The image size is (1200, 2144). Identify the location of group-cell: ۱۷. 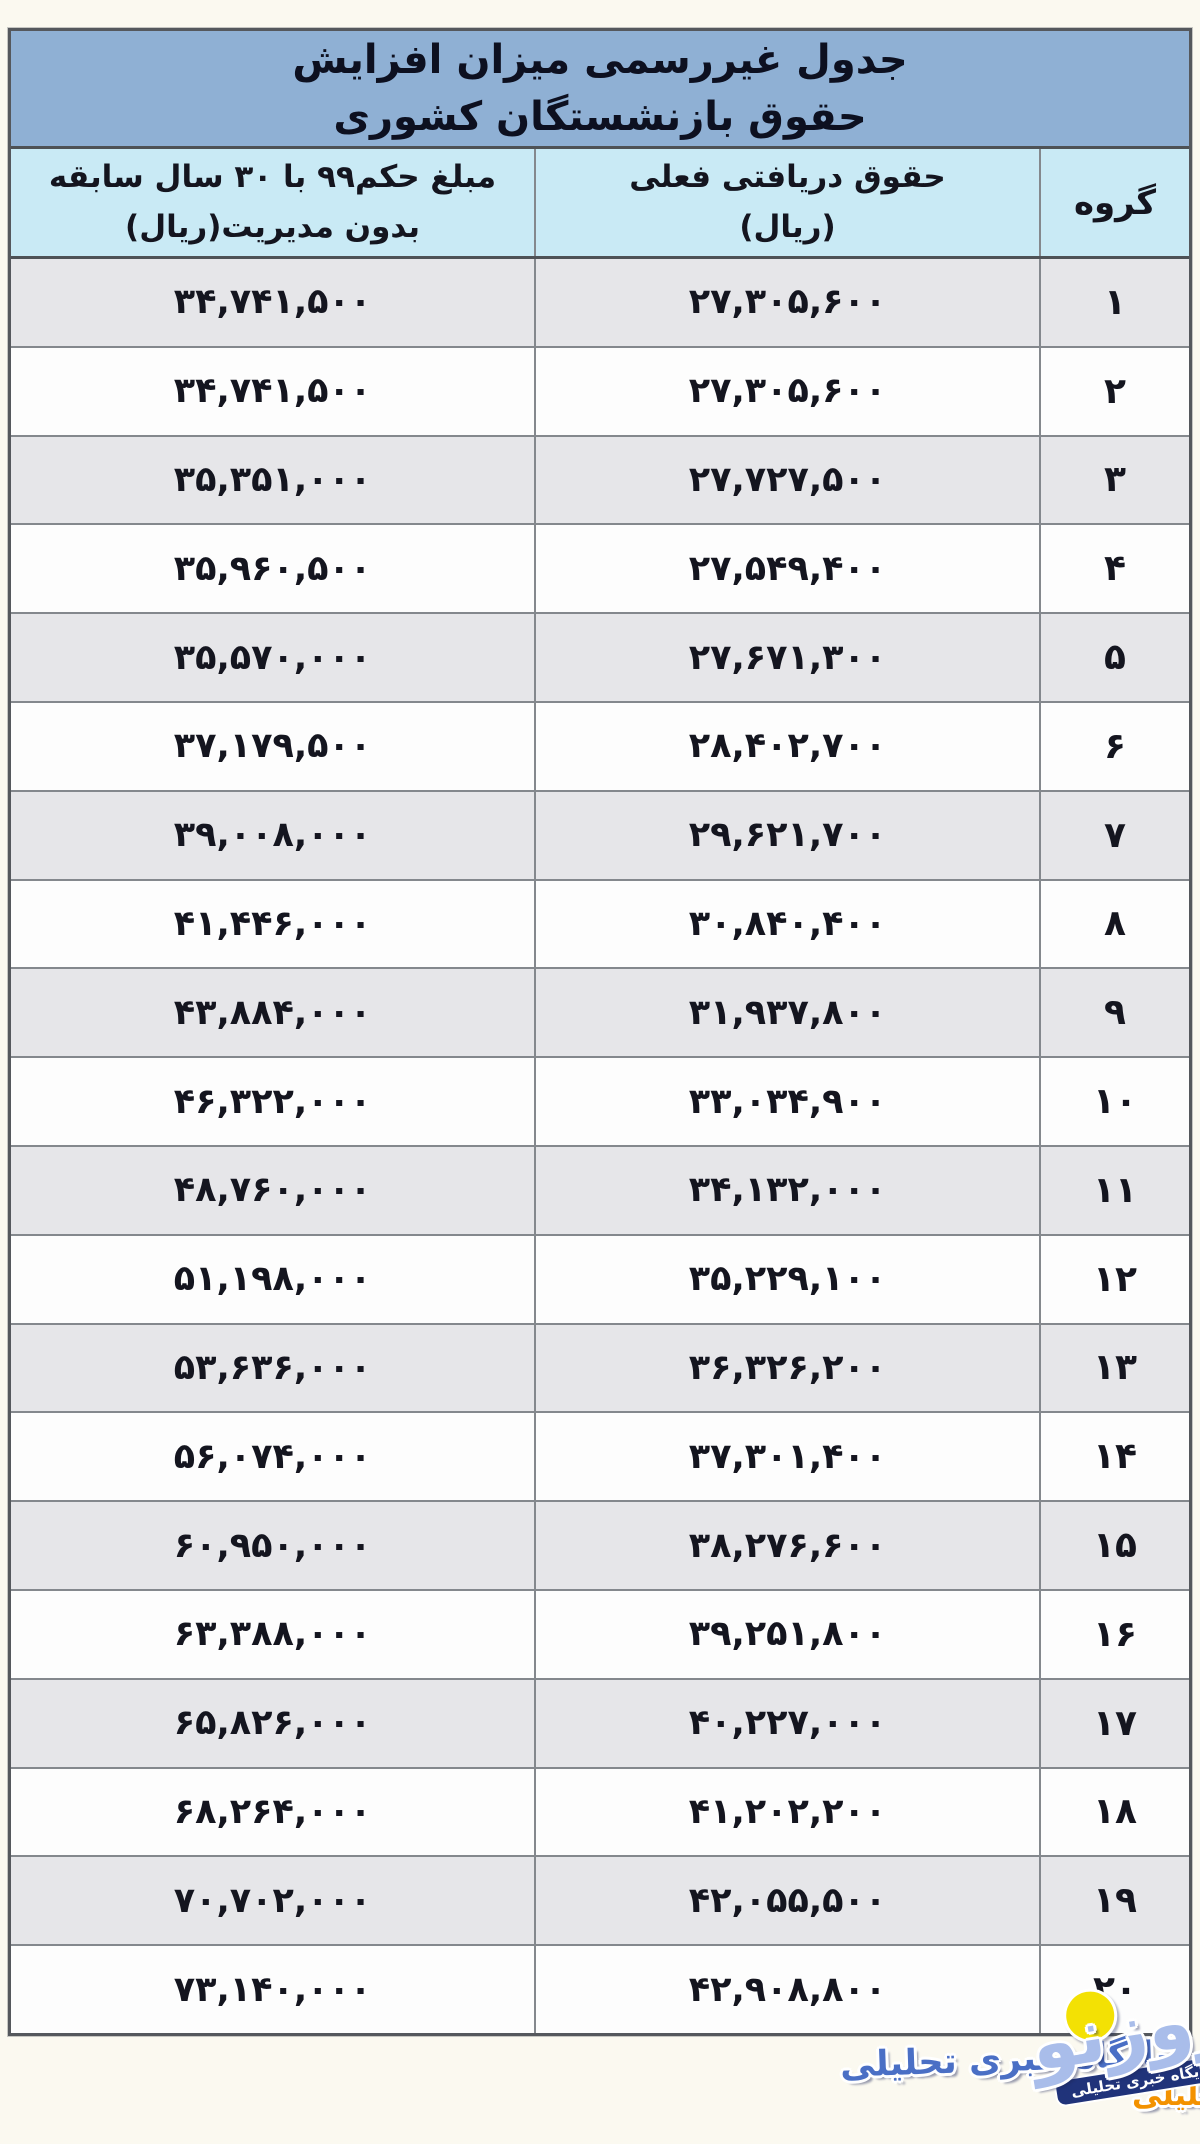
(1114, 1723).